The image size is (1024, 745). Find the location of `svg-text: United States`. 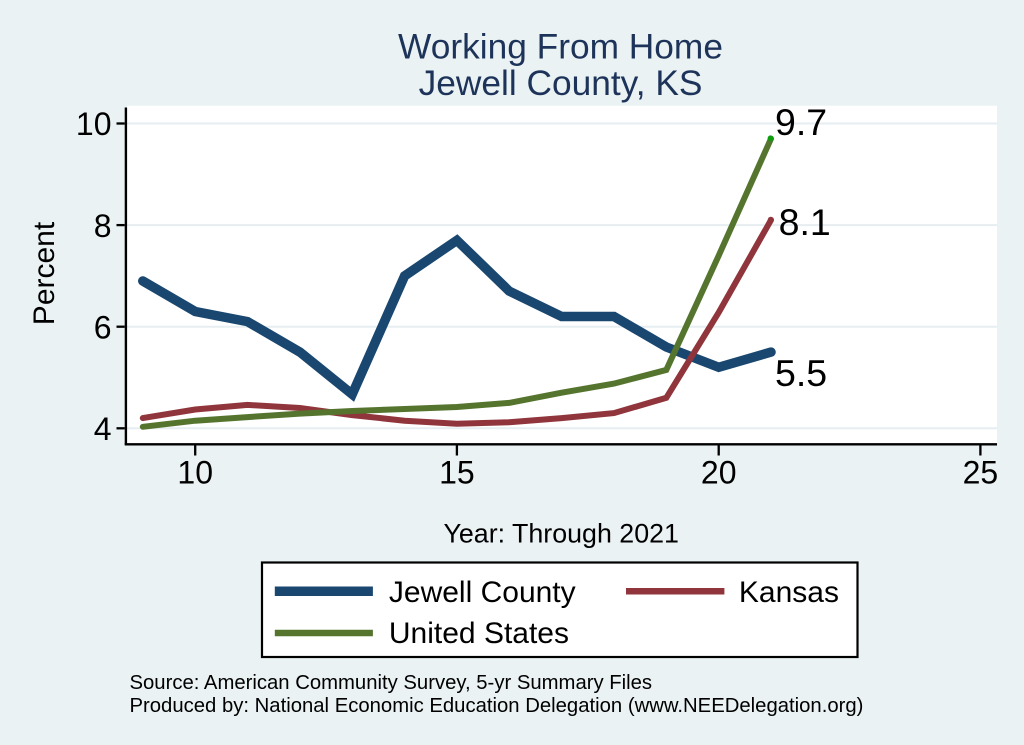

svg-text: United States is located at coordinates (479, 633).